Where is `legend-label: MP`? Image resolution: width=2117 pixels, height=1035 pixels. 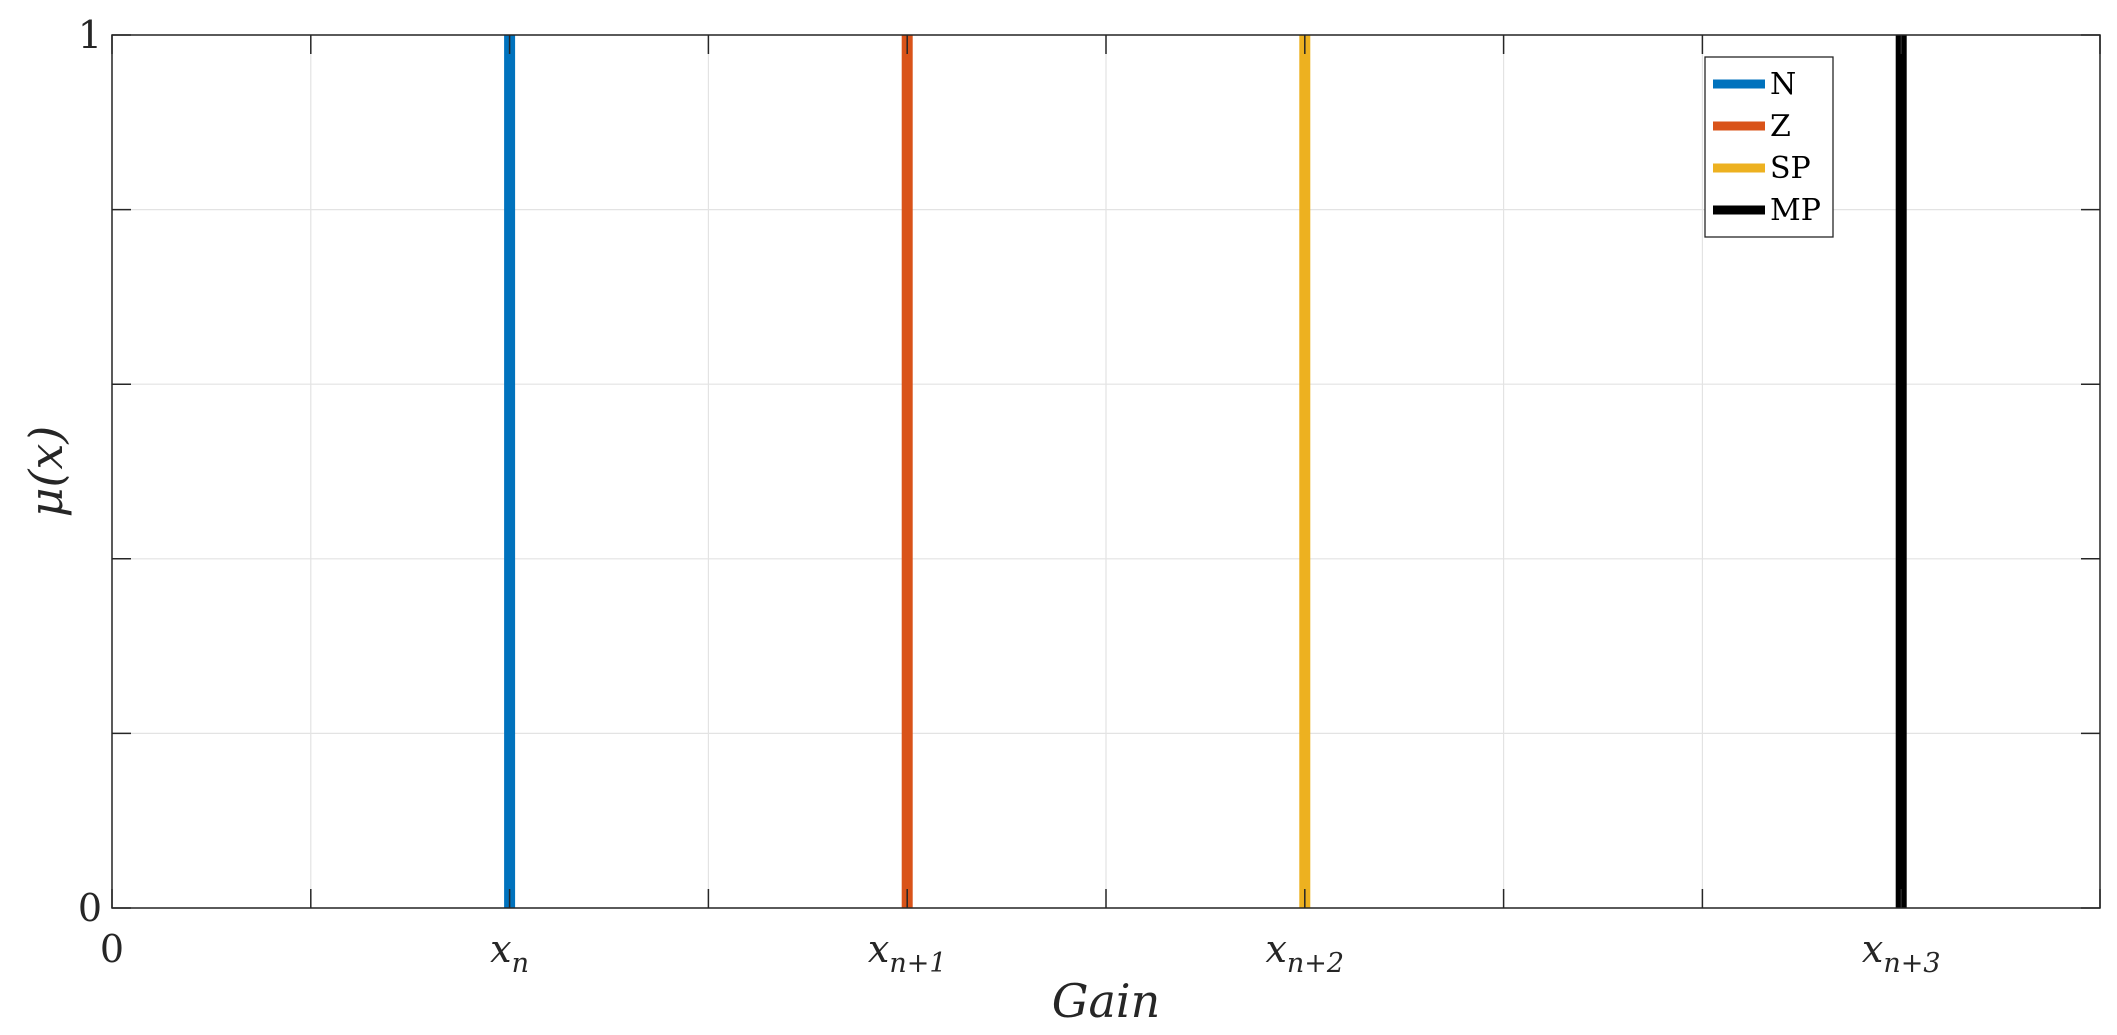
legend-label: MP is located at coordinates (1795, 210).